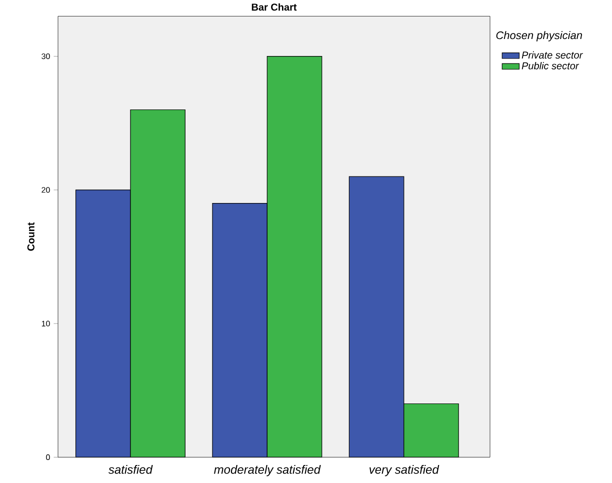  I want to click on legend-title: Chosen physician, so click(539, 36).